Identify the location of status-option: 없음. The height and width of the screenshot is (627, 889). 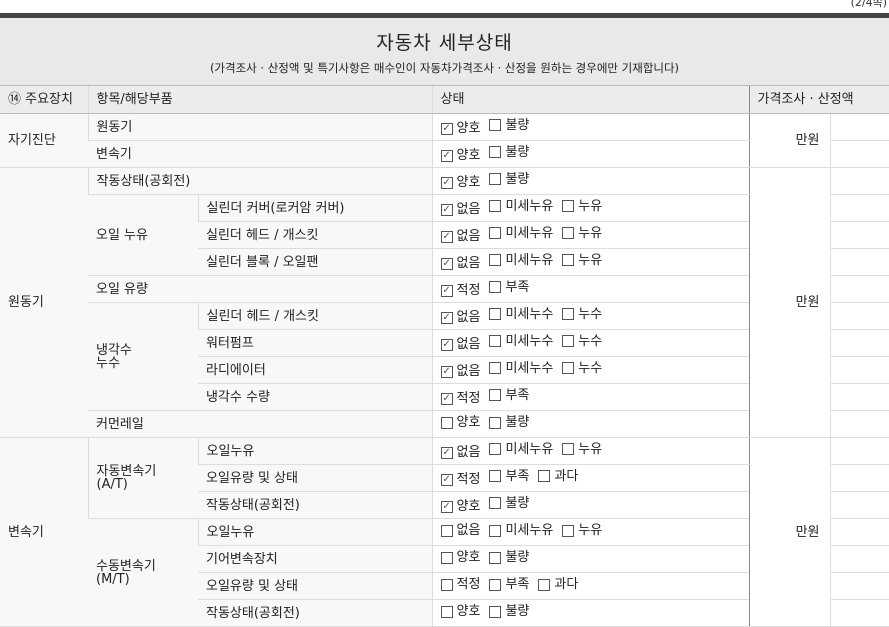
(460, 530).